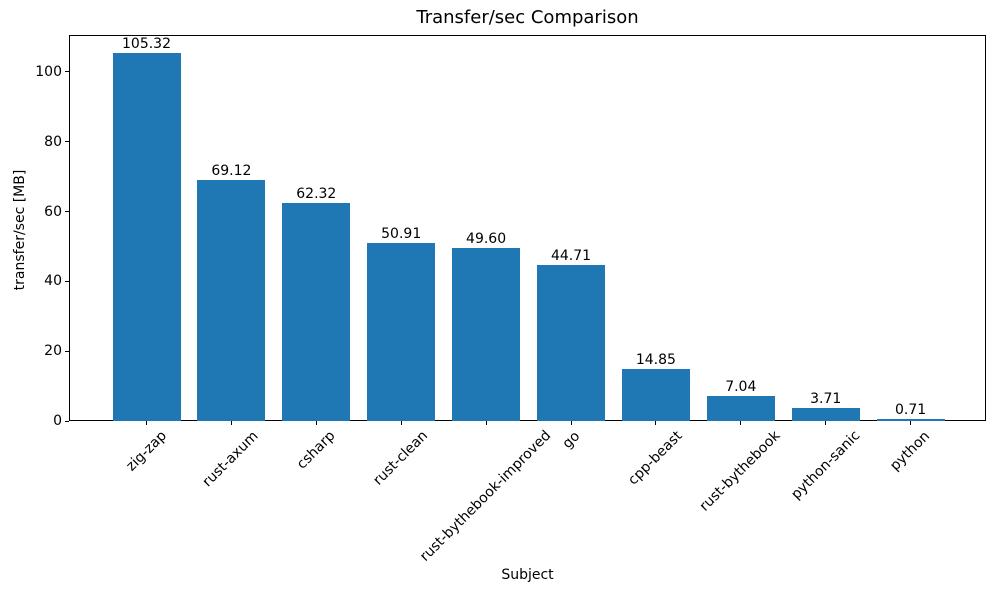  I want to click on bar-value-label: 49.60, so click(486, 238).